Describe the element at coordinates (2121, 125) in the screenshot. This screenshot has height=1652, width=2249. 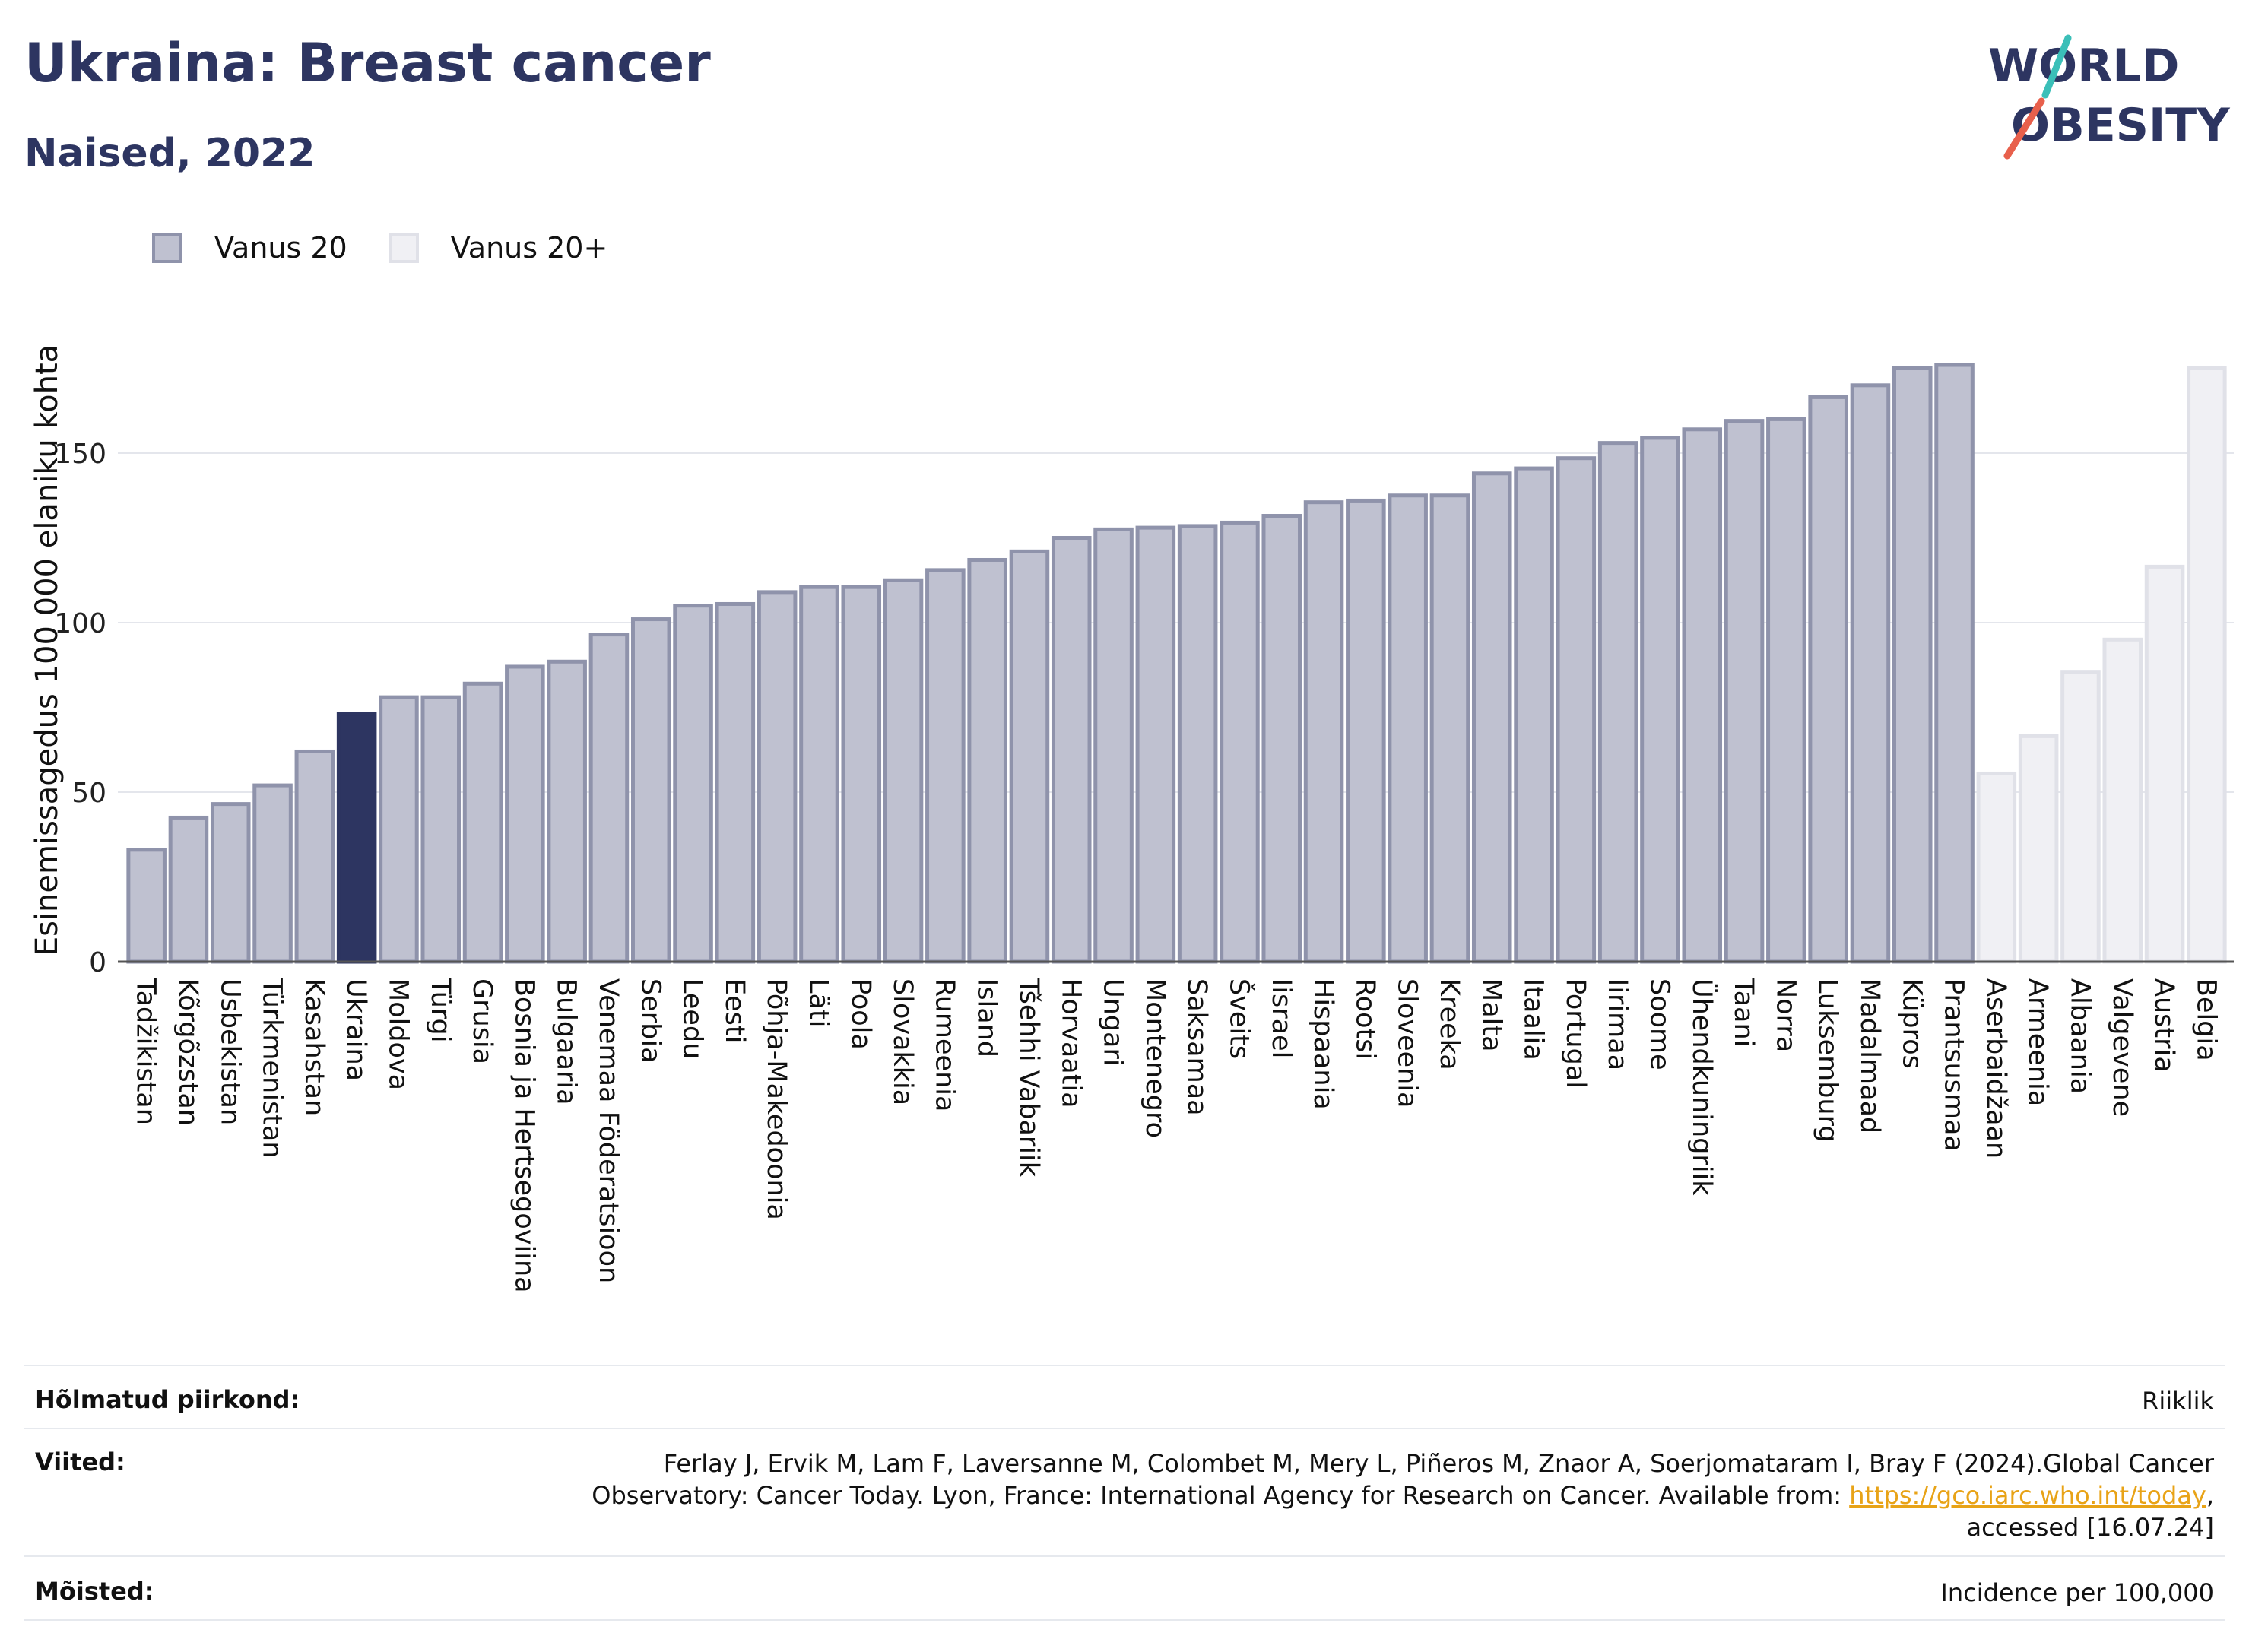
I see `svg-text: OBESITY` at that location.